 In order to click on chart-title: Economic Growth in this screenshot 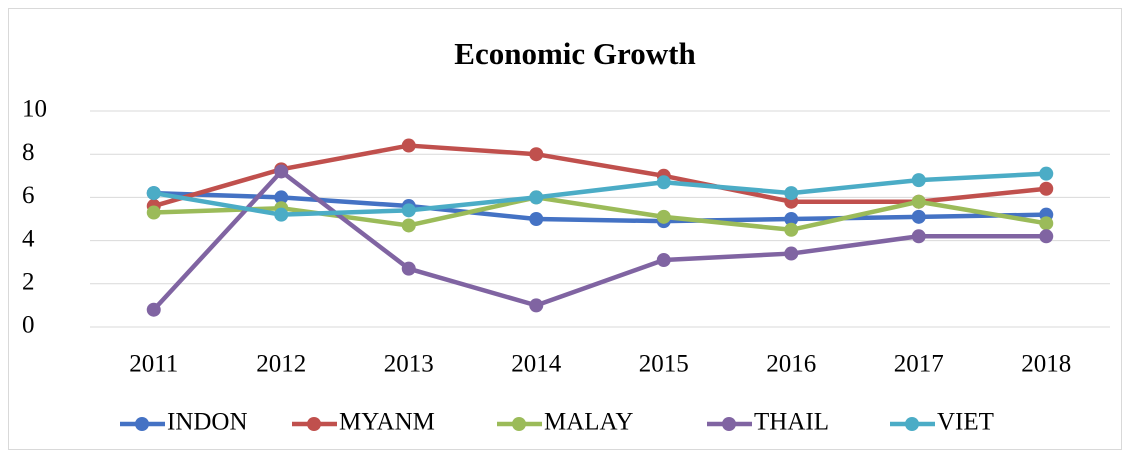, I will do `click(574, 53)`.